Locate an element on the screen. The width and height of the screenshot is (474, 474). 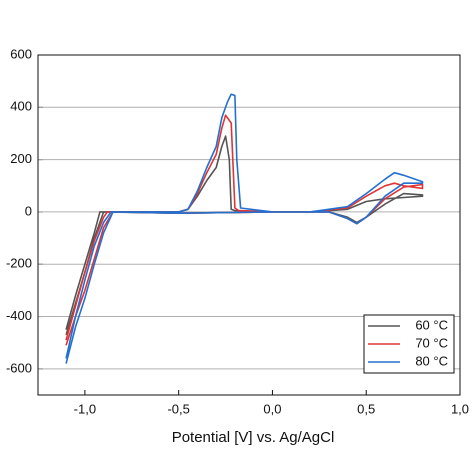
y-tick-label: -200 is located at coordinates (19, 263).